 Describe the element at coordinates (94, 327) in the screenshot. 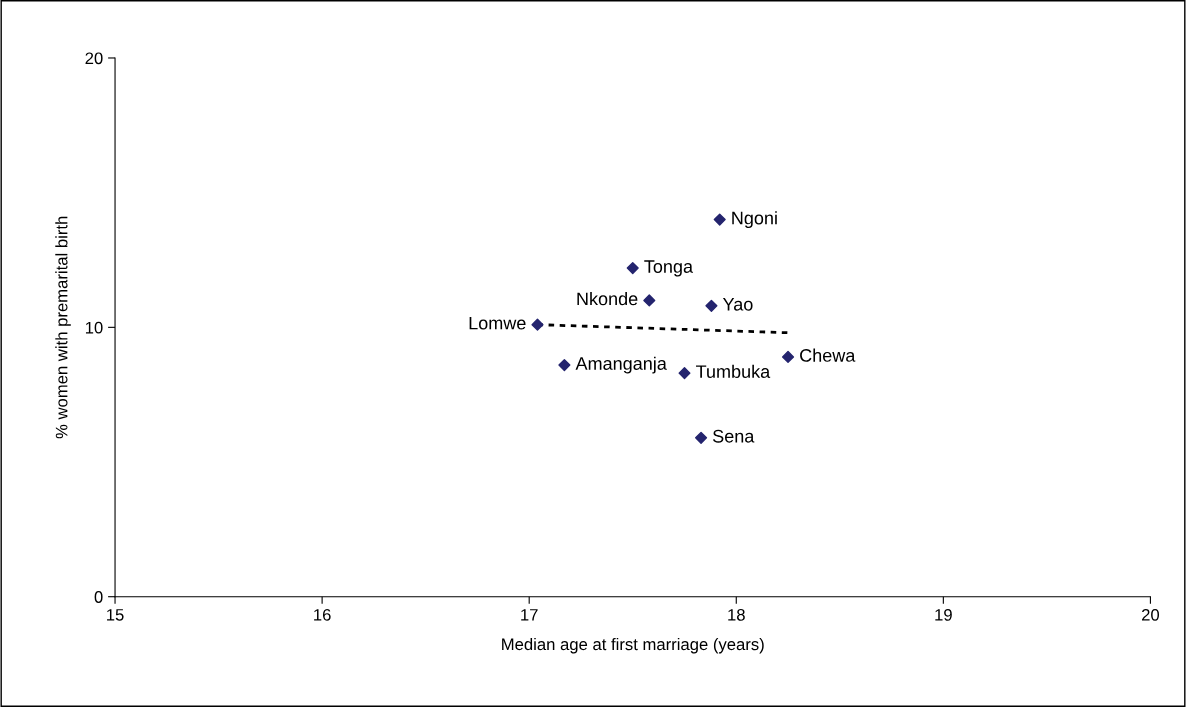

I see `y-tick-label: 10` at that location.